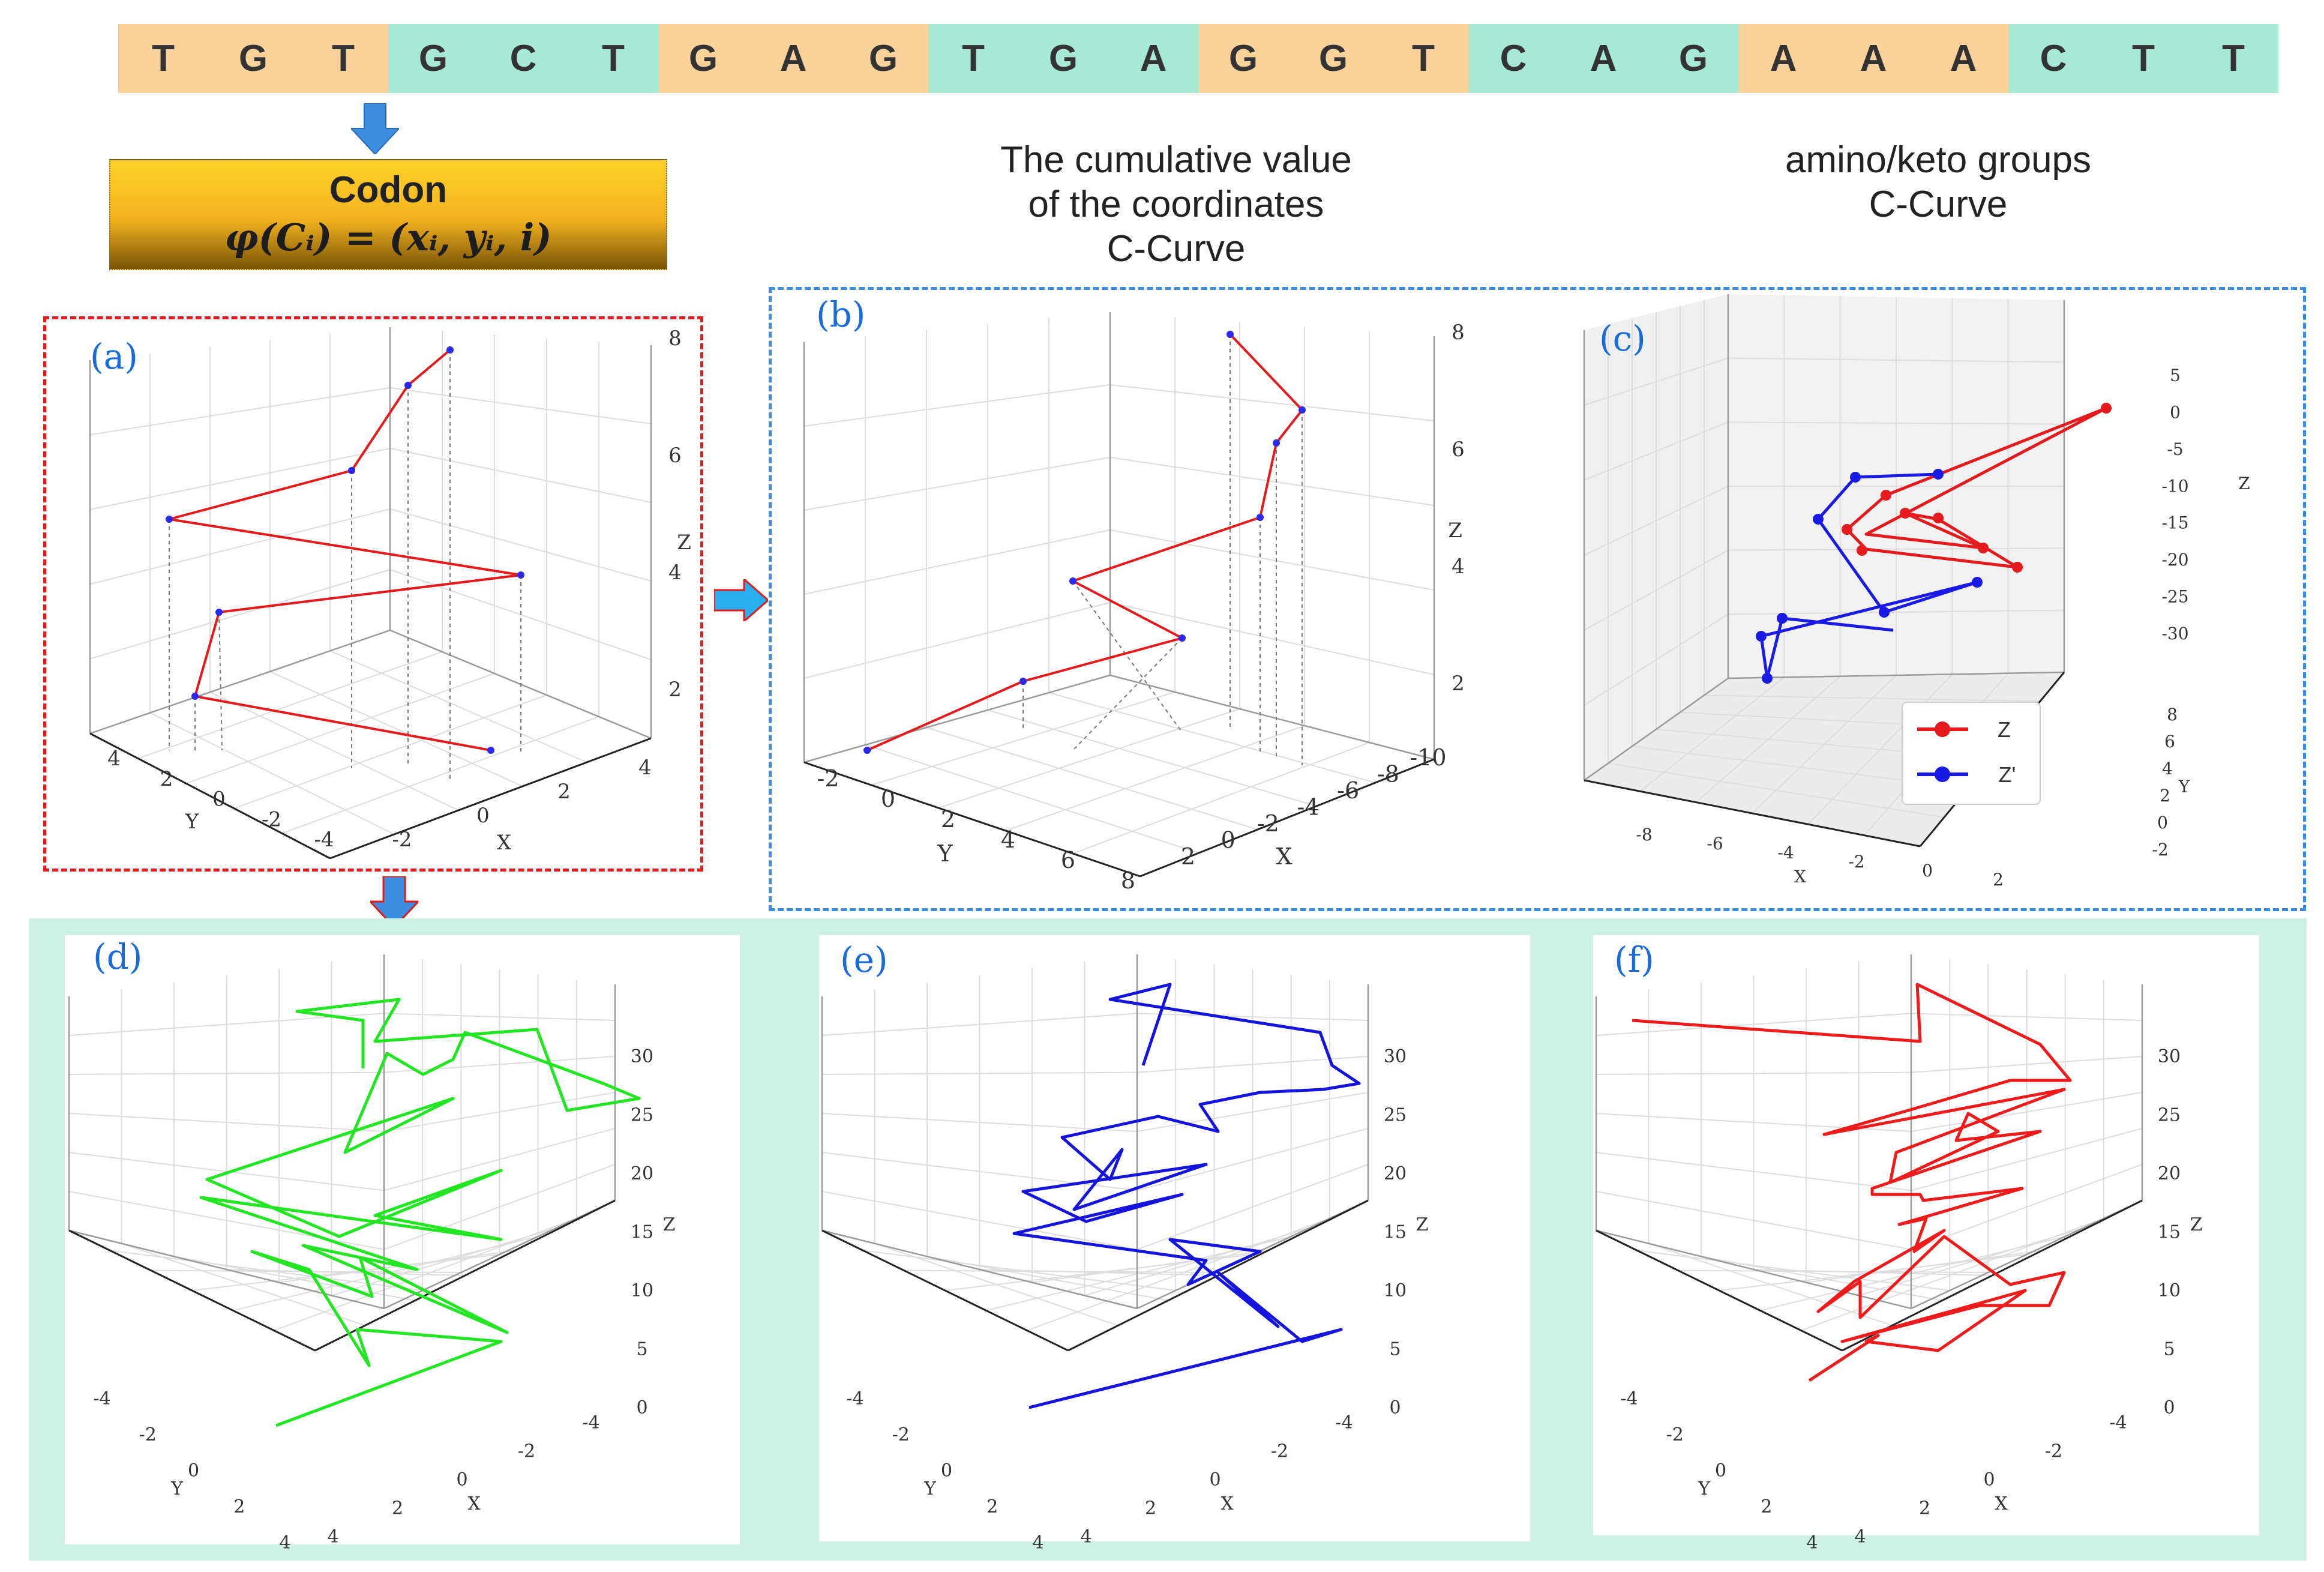 This screenshot has width=2324, height=1572. I want to click on z-tick-label: 15, so click(642, 1232).